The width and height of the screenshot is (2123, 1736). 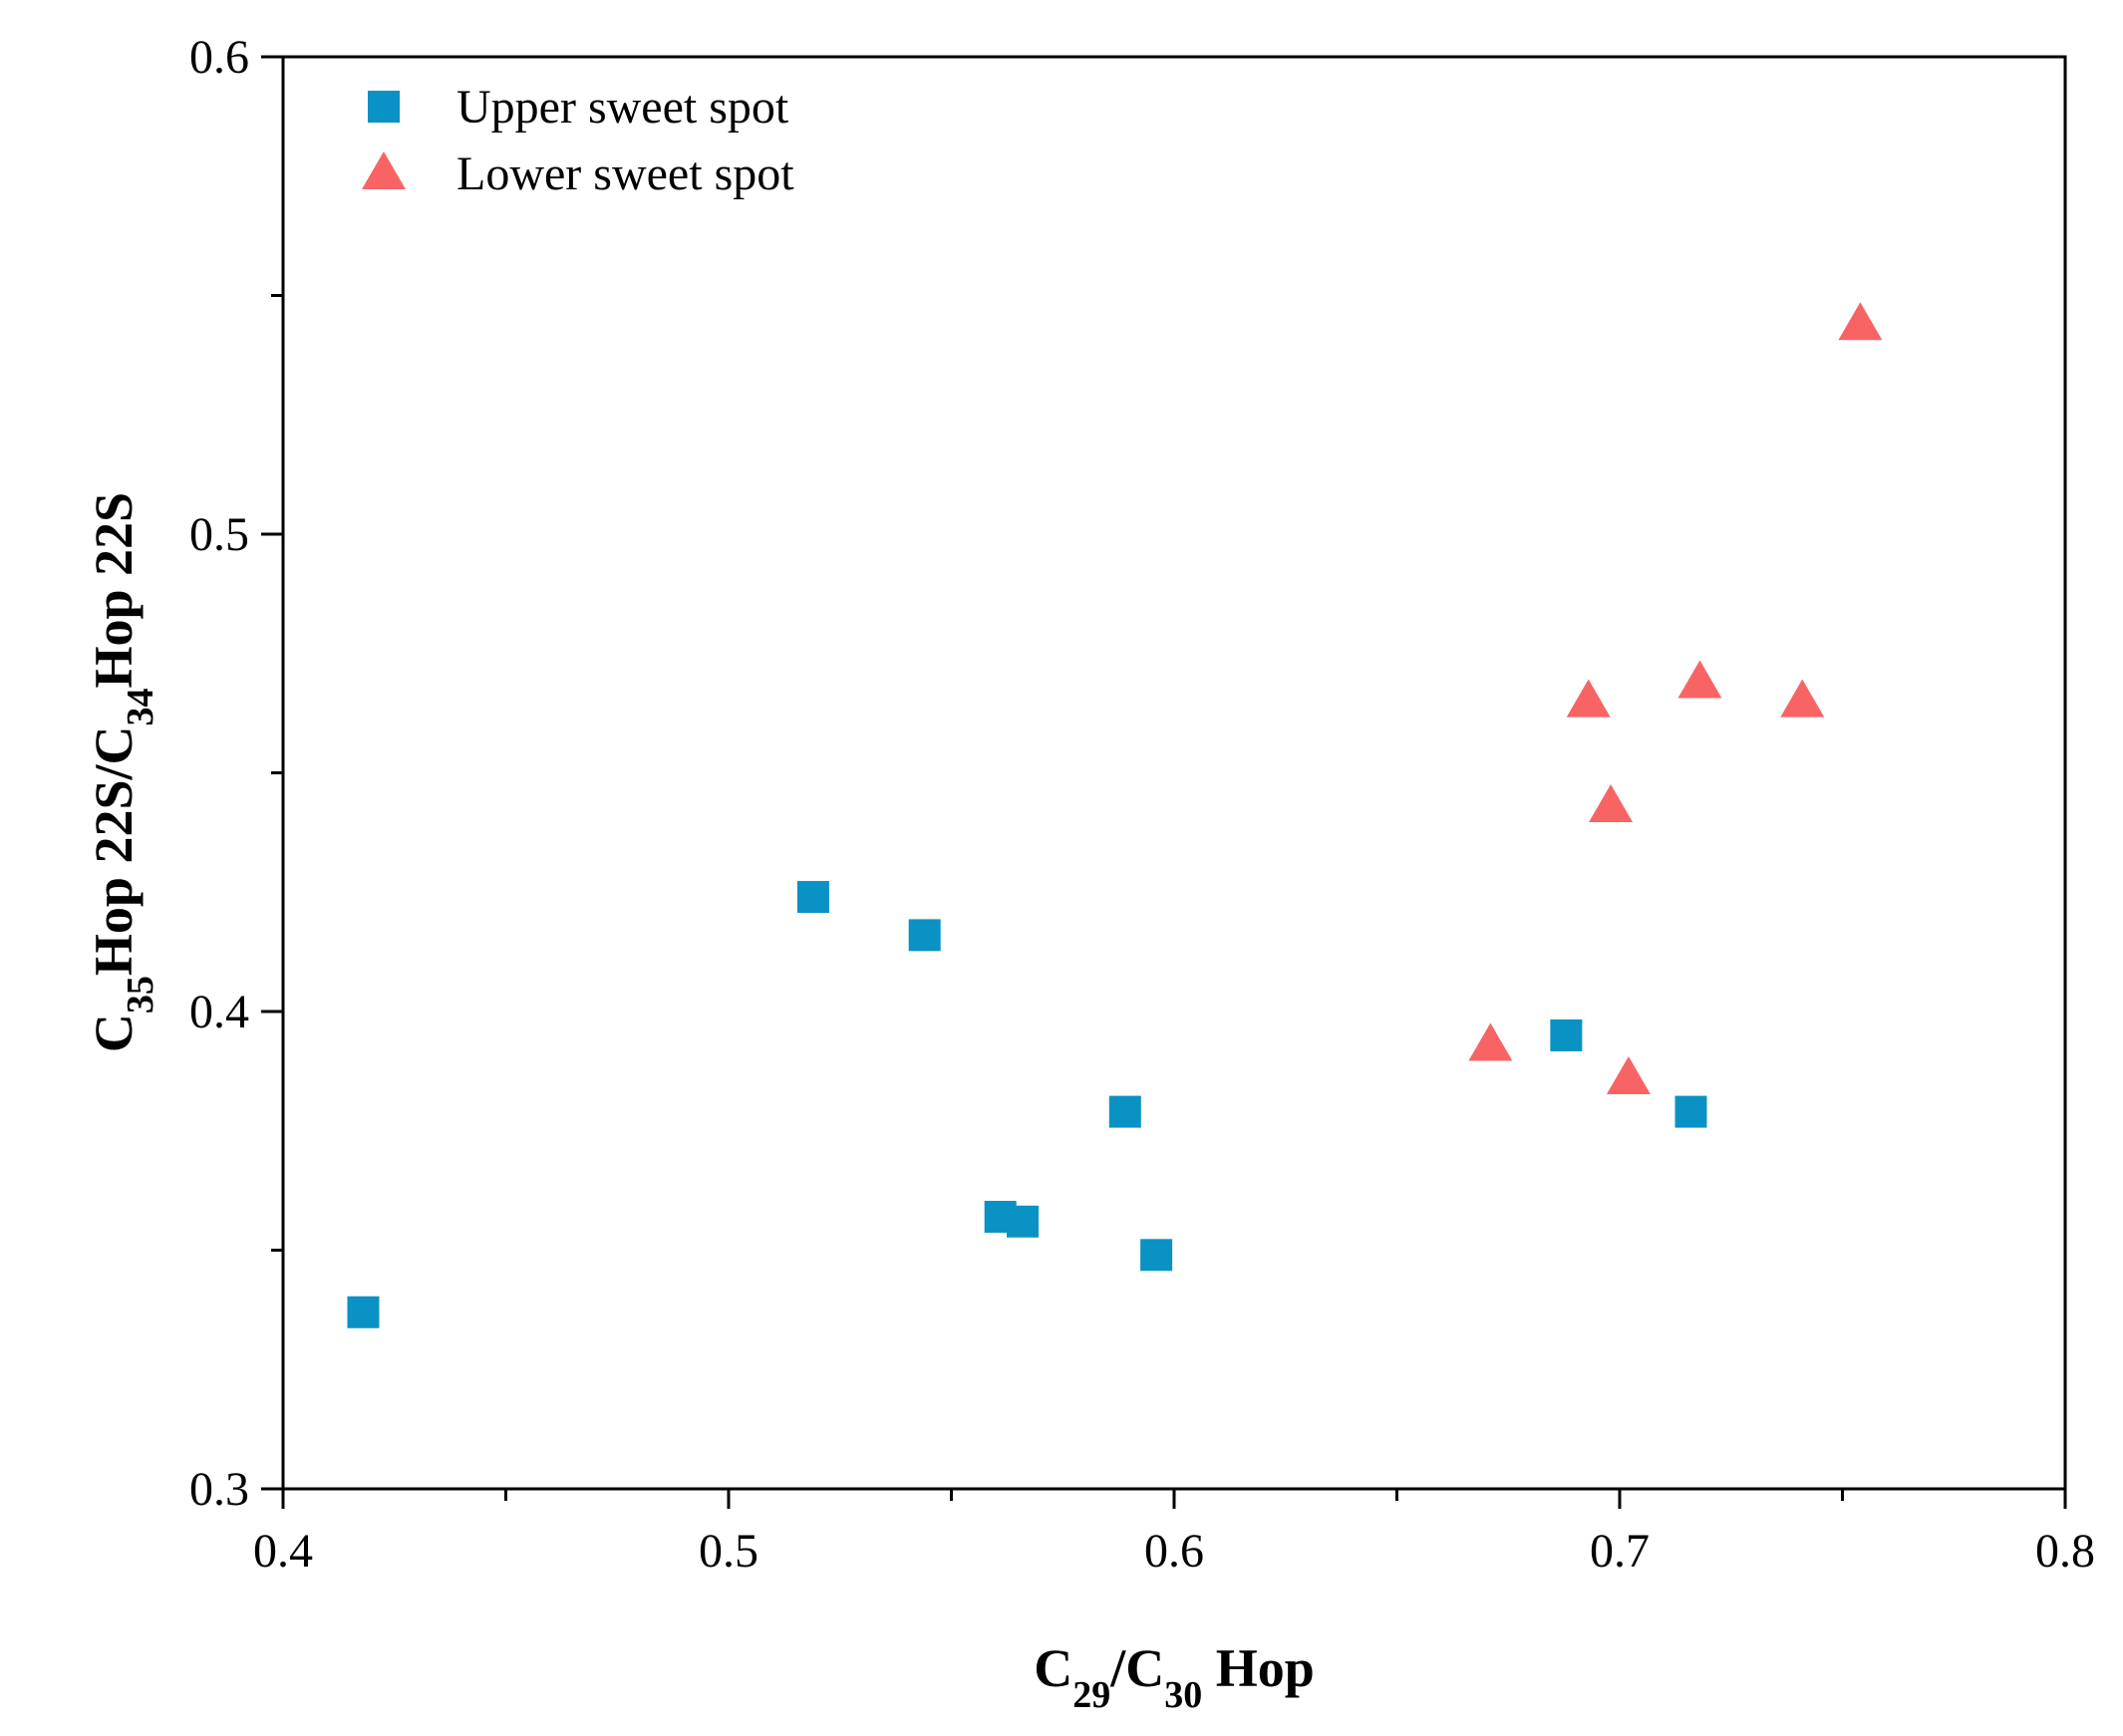 I want to click on legend-triangle-icon, so click(x=384, y=170).